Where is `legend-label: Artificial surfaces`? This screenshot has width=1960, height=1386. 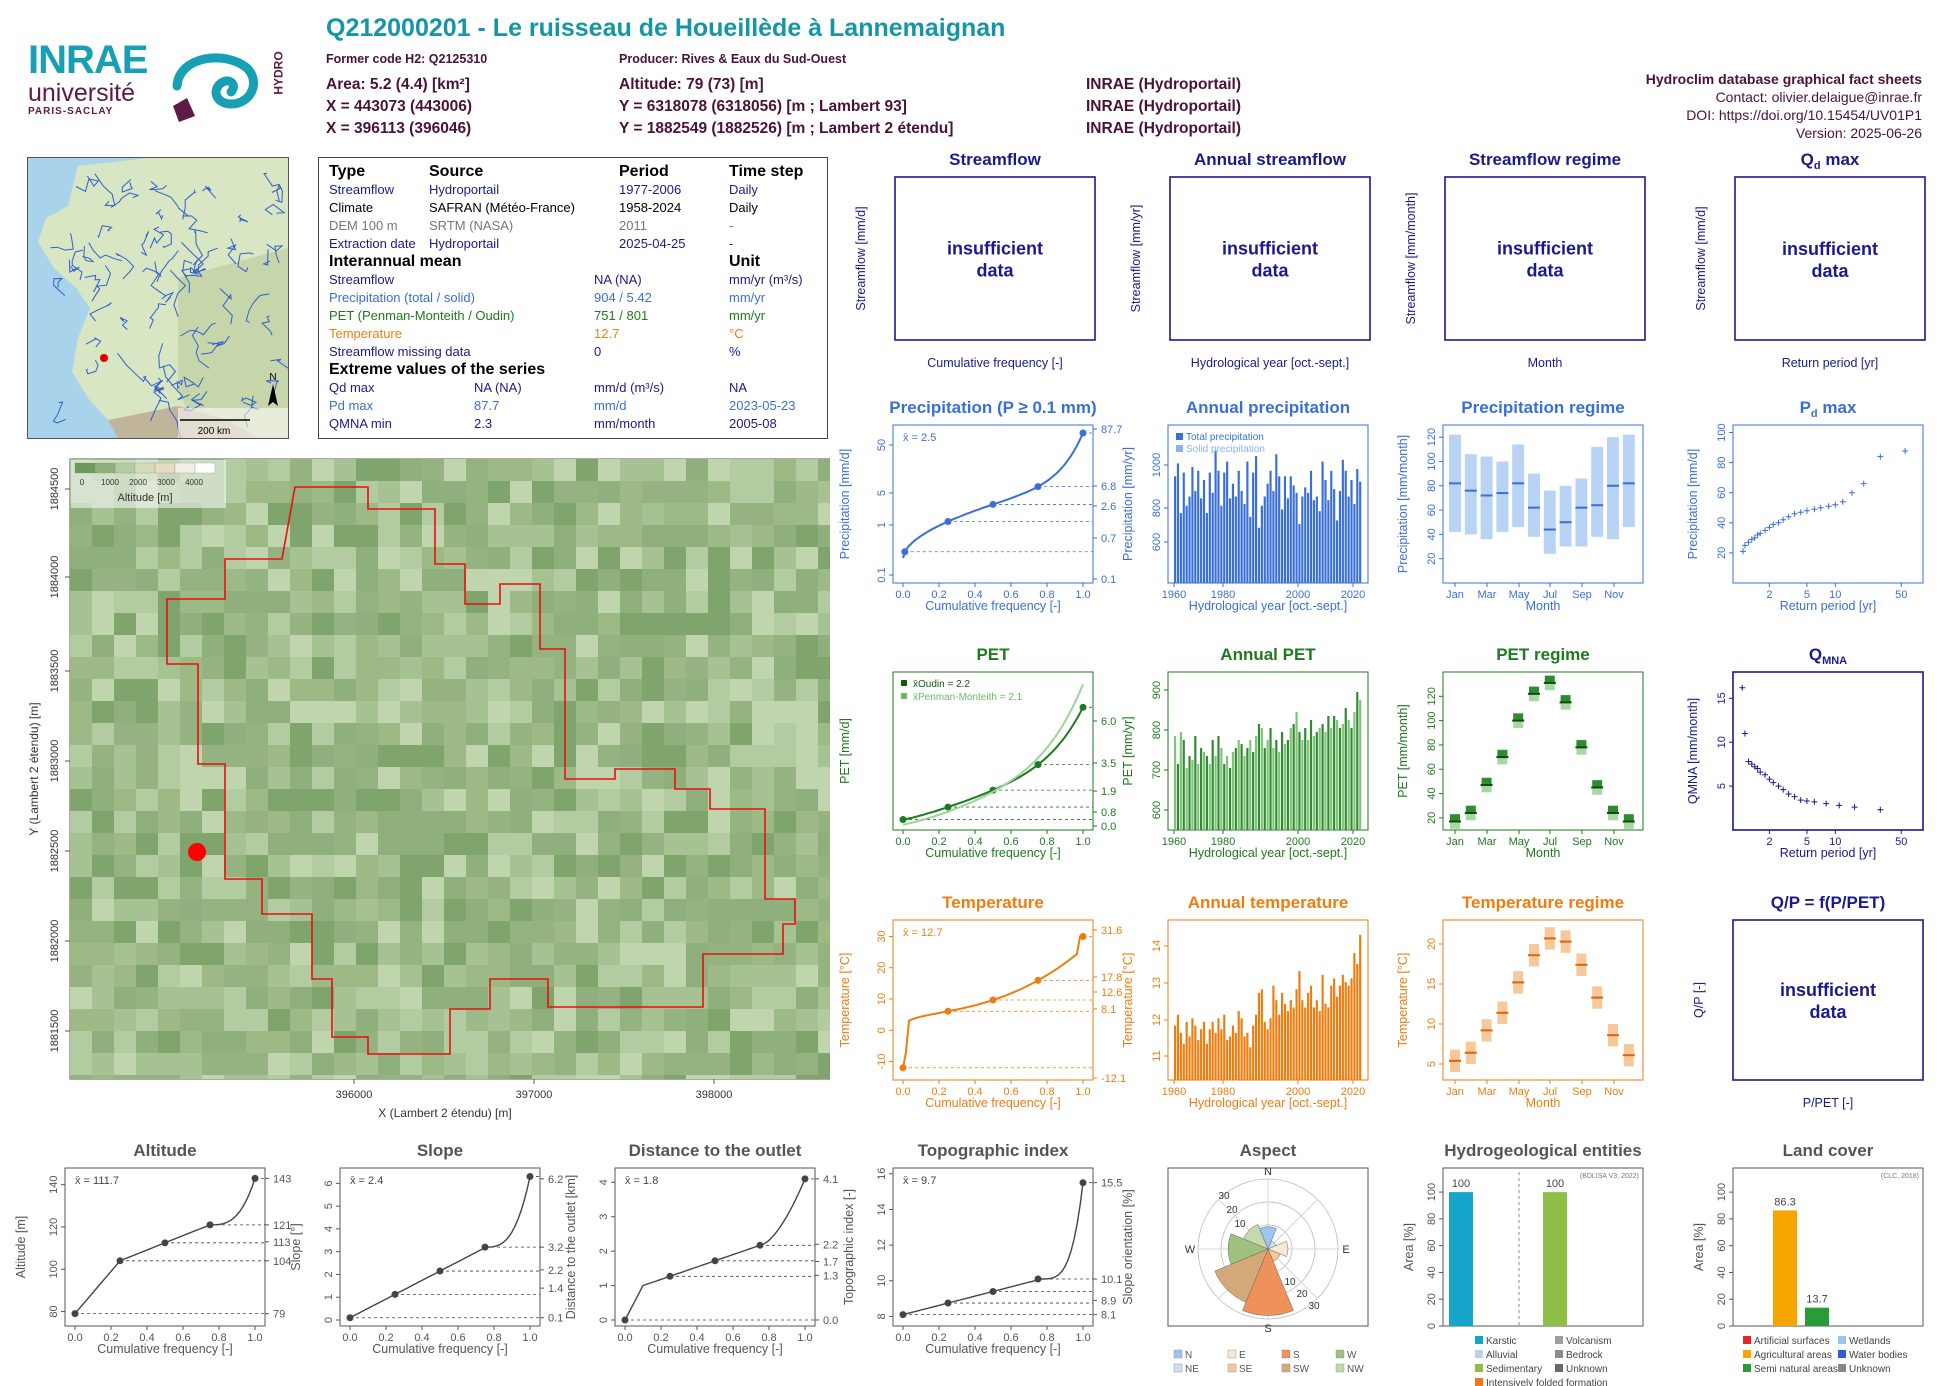
legend-label: Artificial surfaces is located at coordinates (1792, 1341).